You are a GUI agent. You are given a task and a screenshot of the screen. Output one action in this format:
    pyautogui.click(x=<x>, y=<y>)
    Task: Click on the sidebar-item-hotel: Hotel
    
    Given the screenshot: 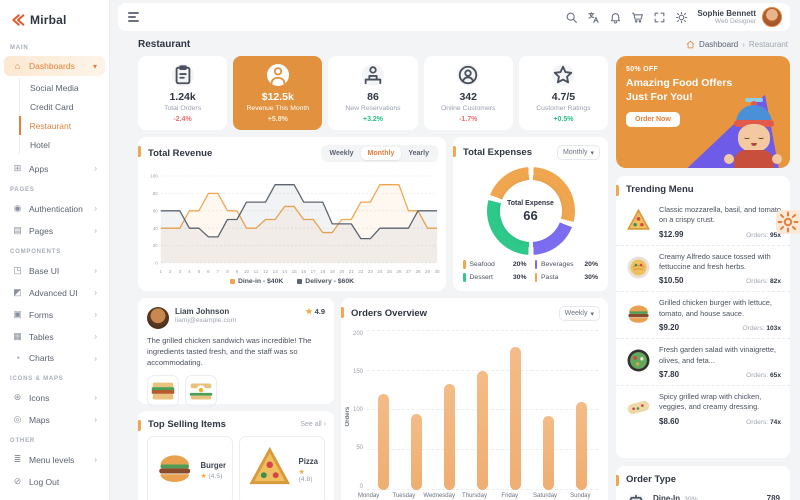 What is the action you would take?
    pyautogui.click(x=40, y=144)
    